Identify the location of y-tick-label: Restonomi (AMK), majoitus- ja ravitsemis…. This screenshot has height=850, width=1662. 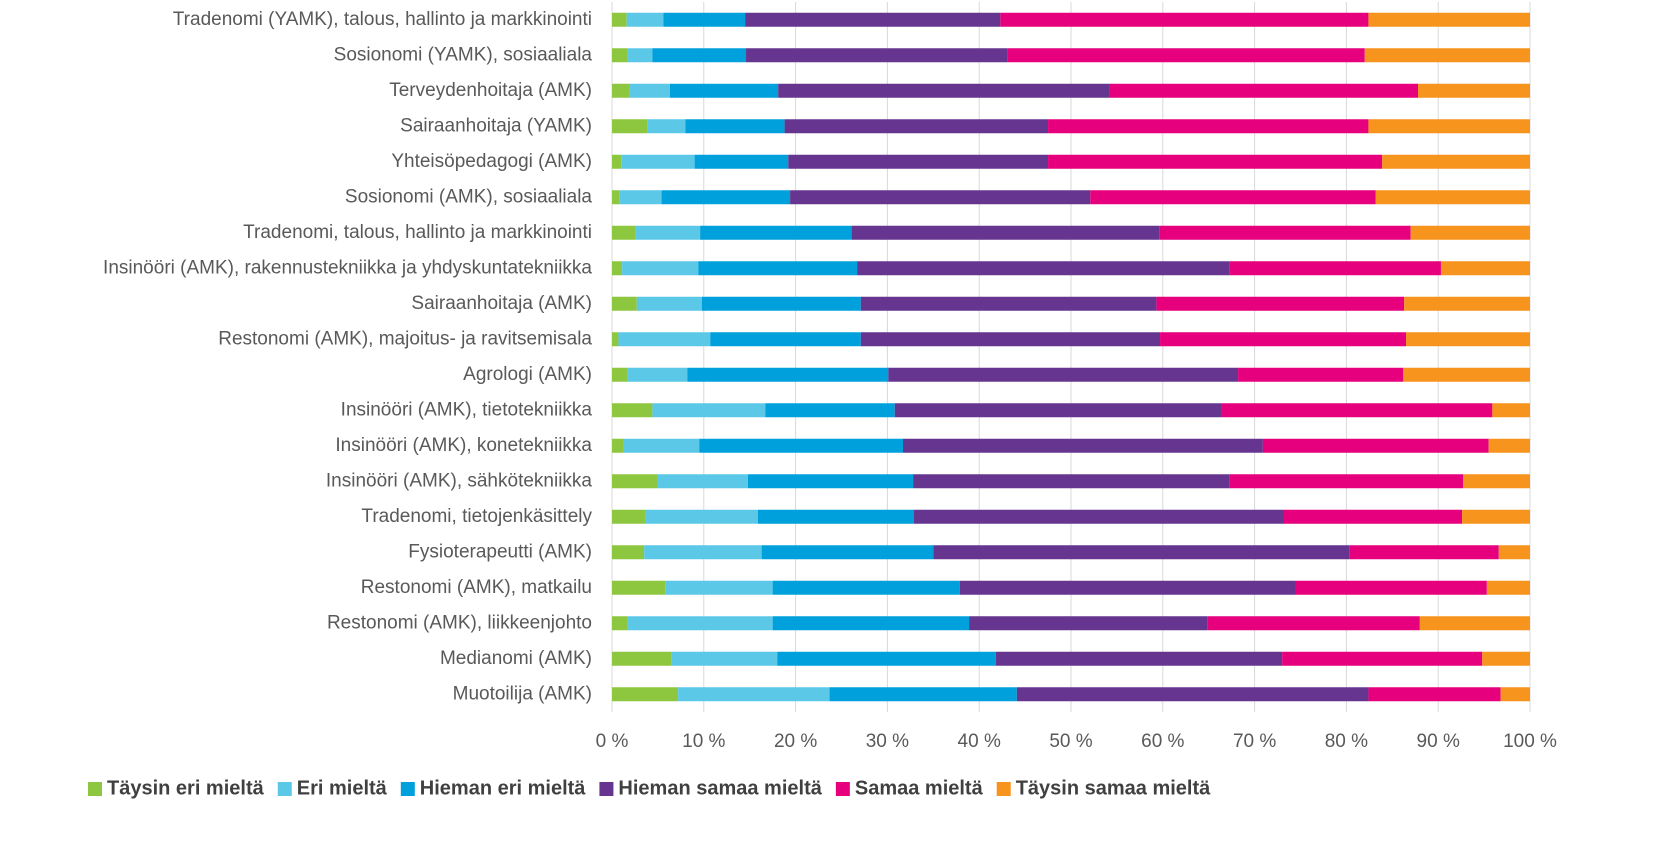
(405, 338).